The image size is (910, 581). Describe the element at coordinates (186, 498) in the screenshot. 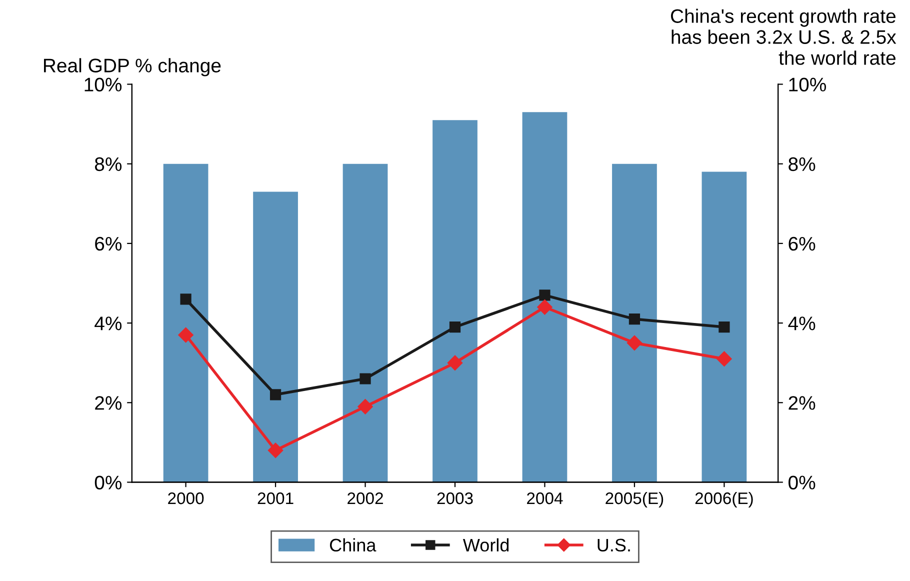

I see `x-tick-label: 2000` at that location.